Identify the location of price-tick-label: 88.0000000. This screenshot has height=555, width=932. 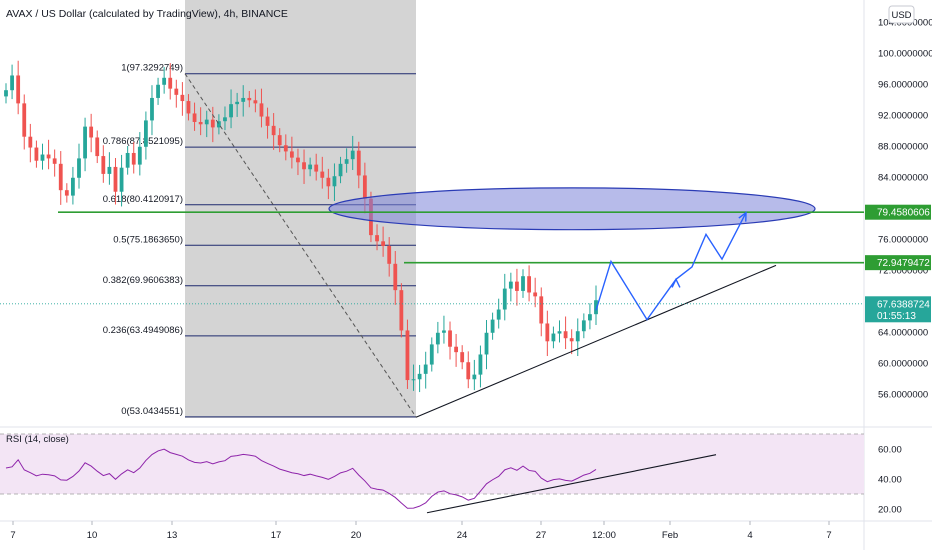
(903, 147).